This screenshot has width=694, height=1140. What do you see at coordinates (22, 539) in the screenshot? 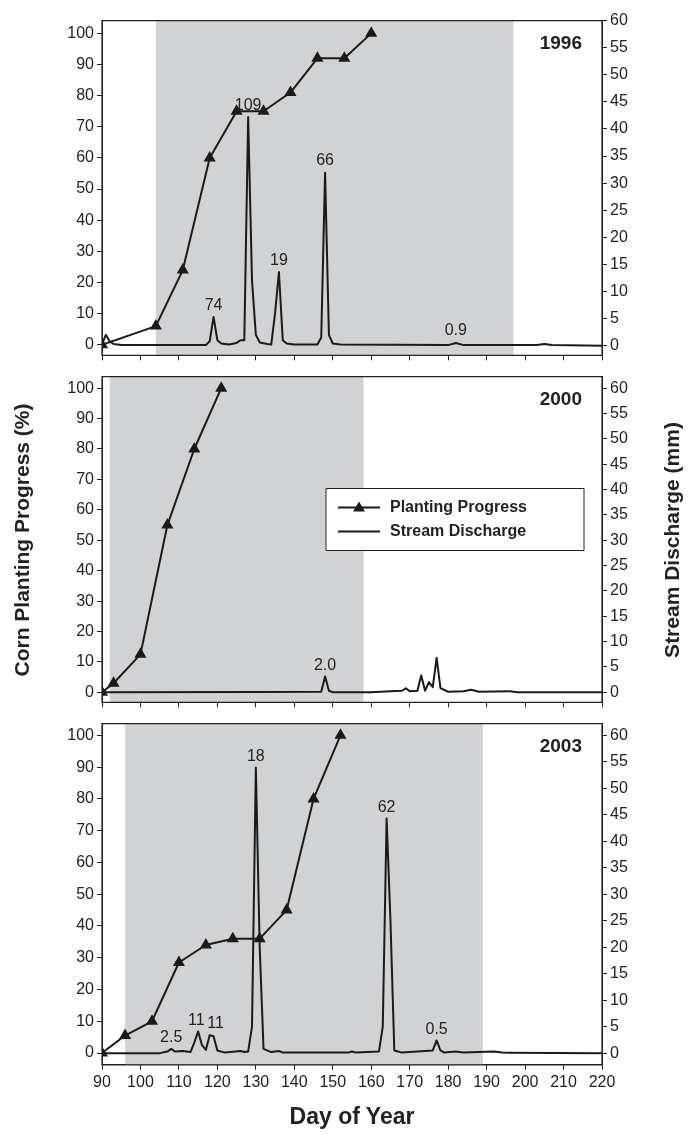
I see `y-axis-title: Corn Planting Progress (%)` at bounding box center [22, 539].